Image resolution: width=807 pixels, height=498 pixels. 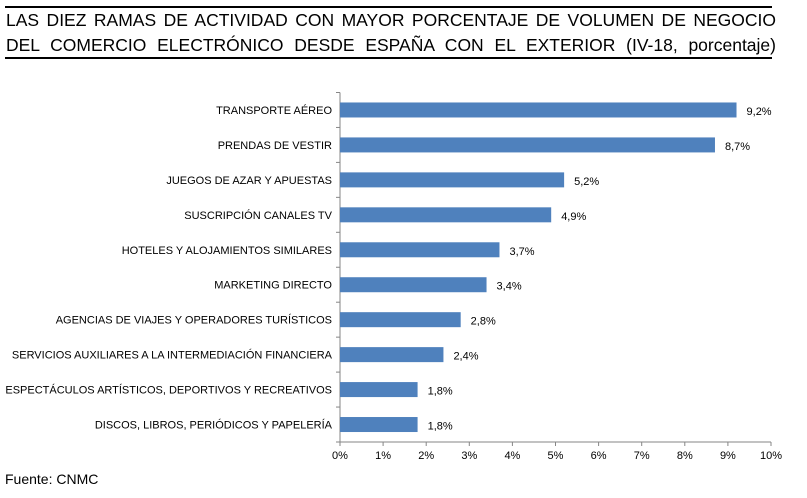 What do you see at coordinates (556, 456) in the screenshot?
I see `x-tick-label: 5%` at bounding box center [556, 456].